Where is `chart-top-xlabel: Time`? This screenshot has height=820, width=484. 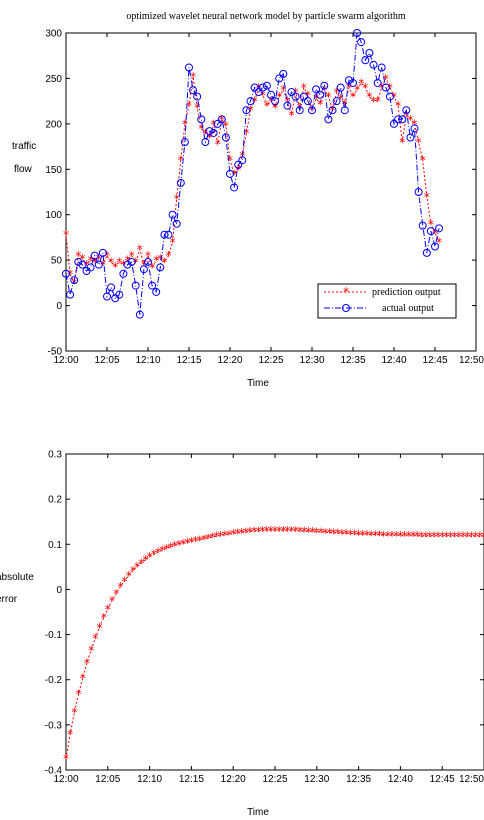 chart-top-xlabel: Time is located at coordinates (258, 383).